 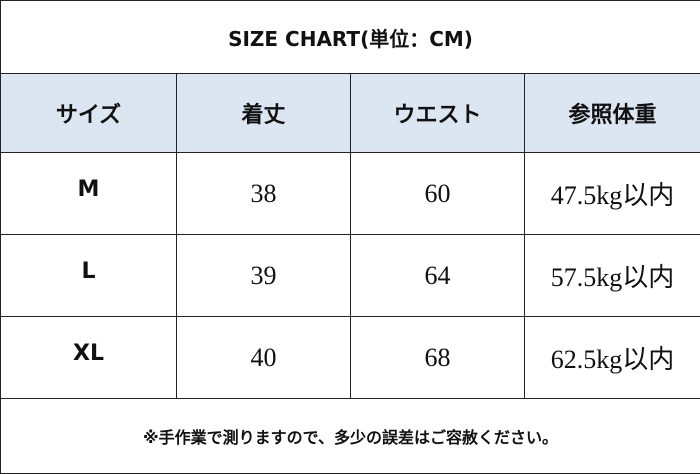 What do you see at coordinates (438, 358) in the screenshot?
I see `value-cell: 68` at bounding box center [438, 358].